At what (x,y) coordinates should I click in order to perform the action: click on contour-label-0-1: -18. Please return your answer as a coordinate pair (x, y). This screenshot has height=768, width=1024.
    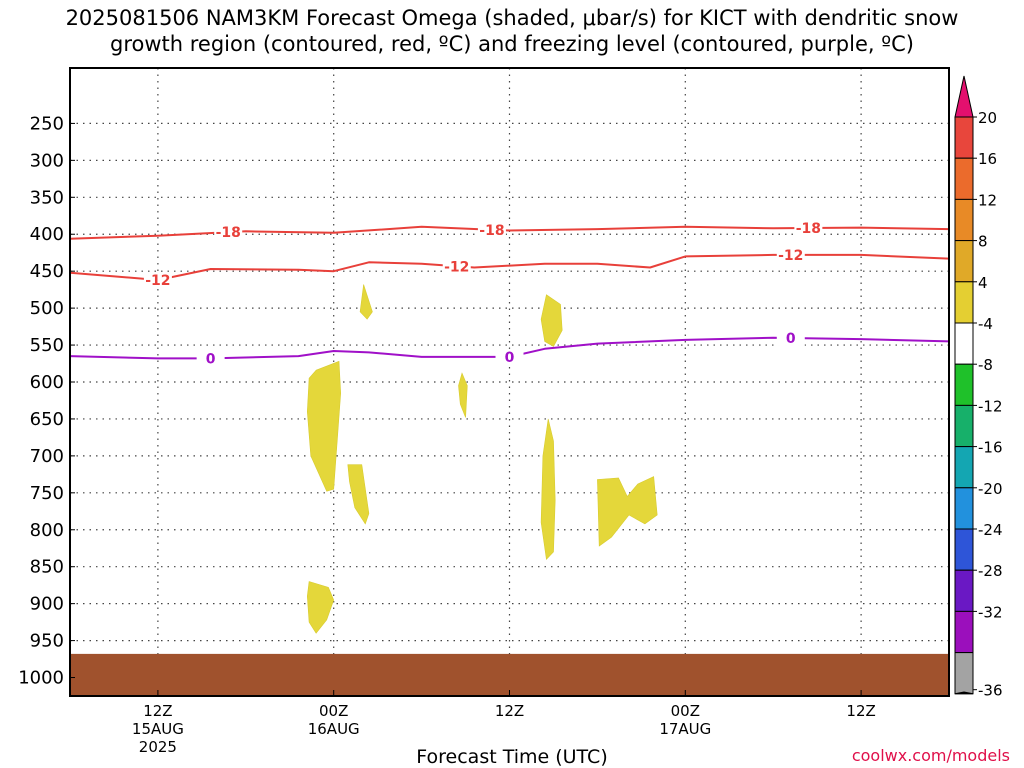
    Looking at the image, I should click on (491, 231).